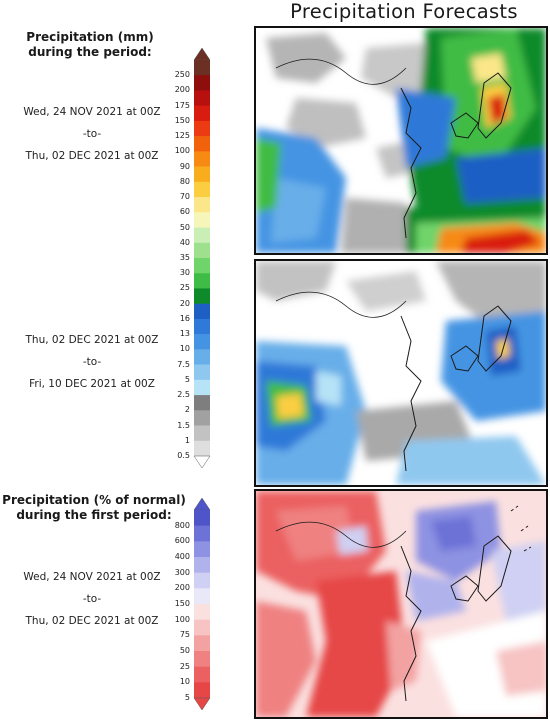 This screenshot has width=550, height=723. Describe the element at coordinates (184, 197) in the screenshot. I see `amount-tick-label: 70` at that location.